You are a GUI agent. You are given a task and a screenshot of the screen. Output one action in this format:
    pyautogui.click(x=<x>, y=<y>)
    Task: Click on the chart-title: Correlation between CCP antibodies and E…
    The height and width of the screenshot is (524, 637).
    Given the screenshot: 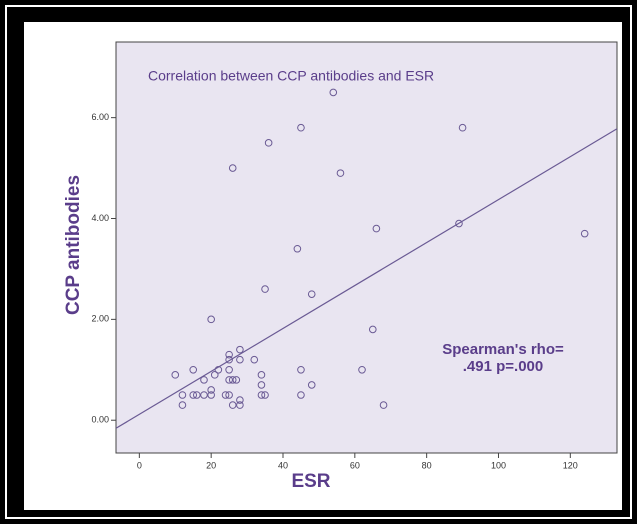 What is the action you would take?
    pyautogui.click(x=291, y=76)
    